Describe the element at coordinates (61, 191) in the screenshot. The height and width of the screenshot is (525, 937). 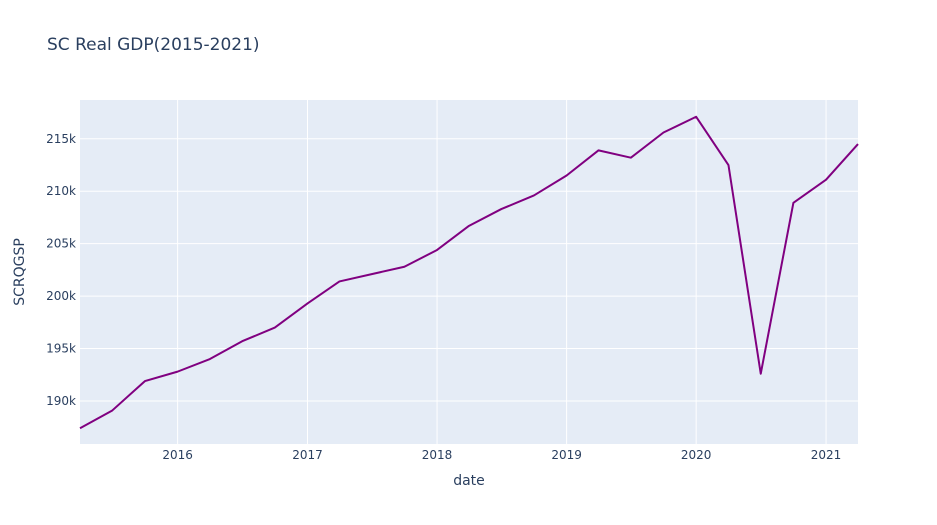
I see `y-tick-label: 210k` at that location.